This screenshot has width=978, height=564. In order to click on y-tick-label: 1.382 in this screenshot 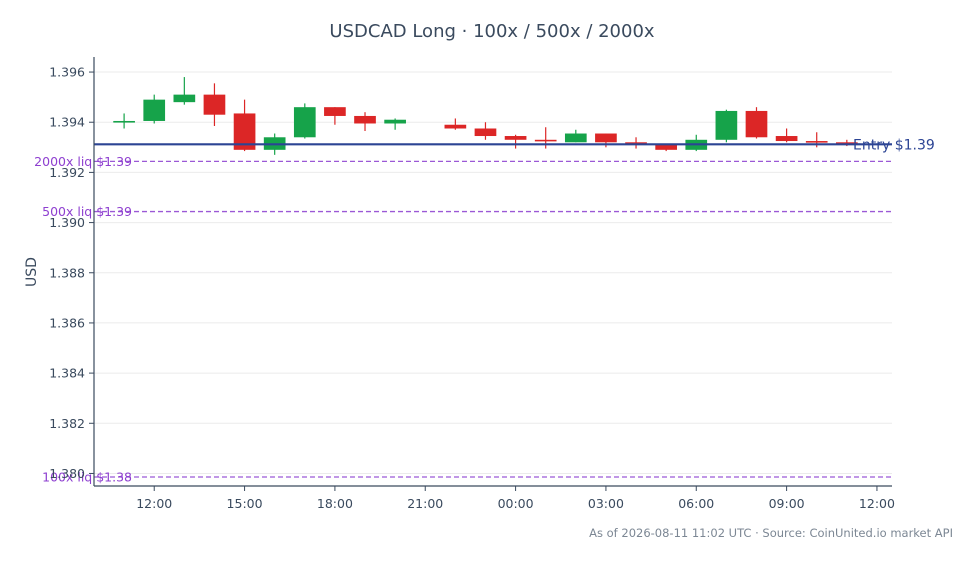, I will do `click(67, 423)`.